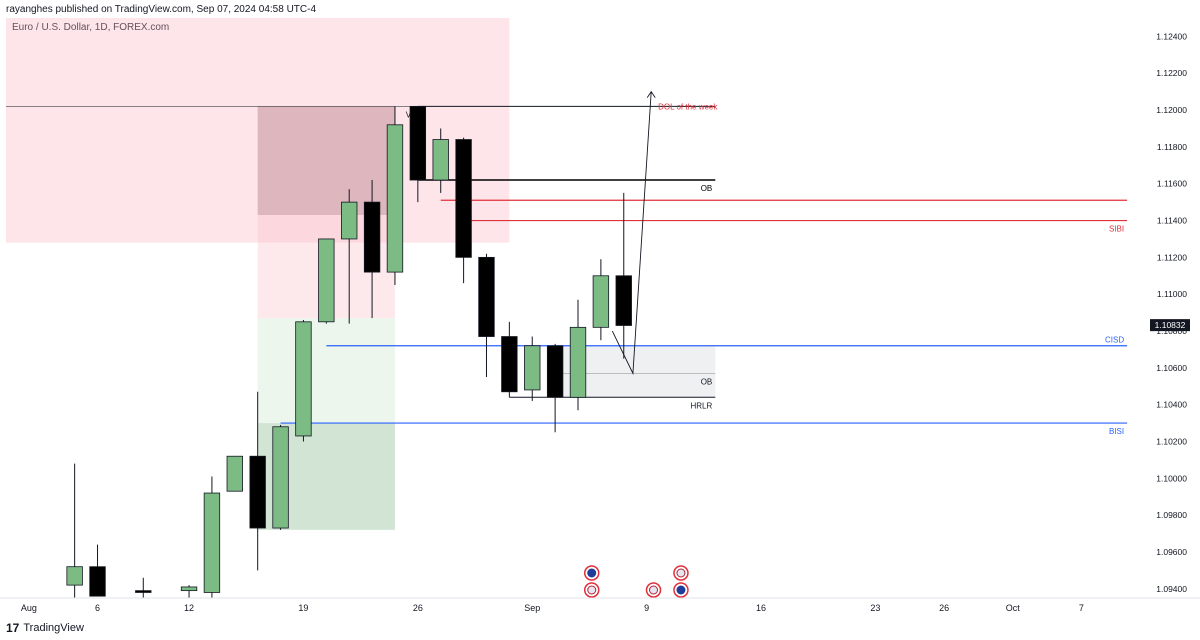 This screenshot has width=1200, height=640. I want to click on price-tick-label: 1.09600, so click(1171, 552).